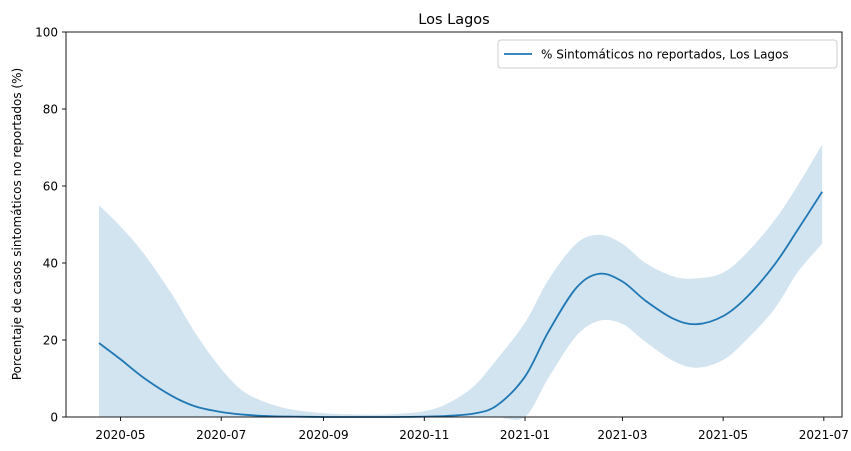  Describe the element at coordinates (50, 263) in the screenshot. I see `y-tick-label: 40` at that location.